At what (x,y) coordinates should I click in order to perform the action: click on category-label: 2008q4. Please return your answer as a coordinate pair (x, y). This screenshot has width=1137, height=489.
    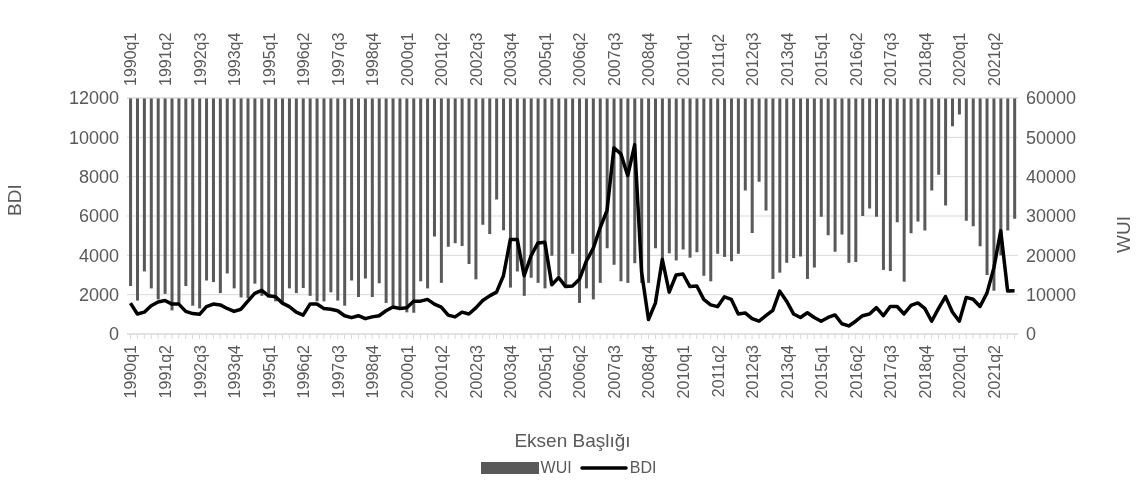
    Looking at the image, I should click on (648, 59).